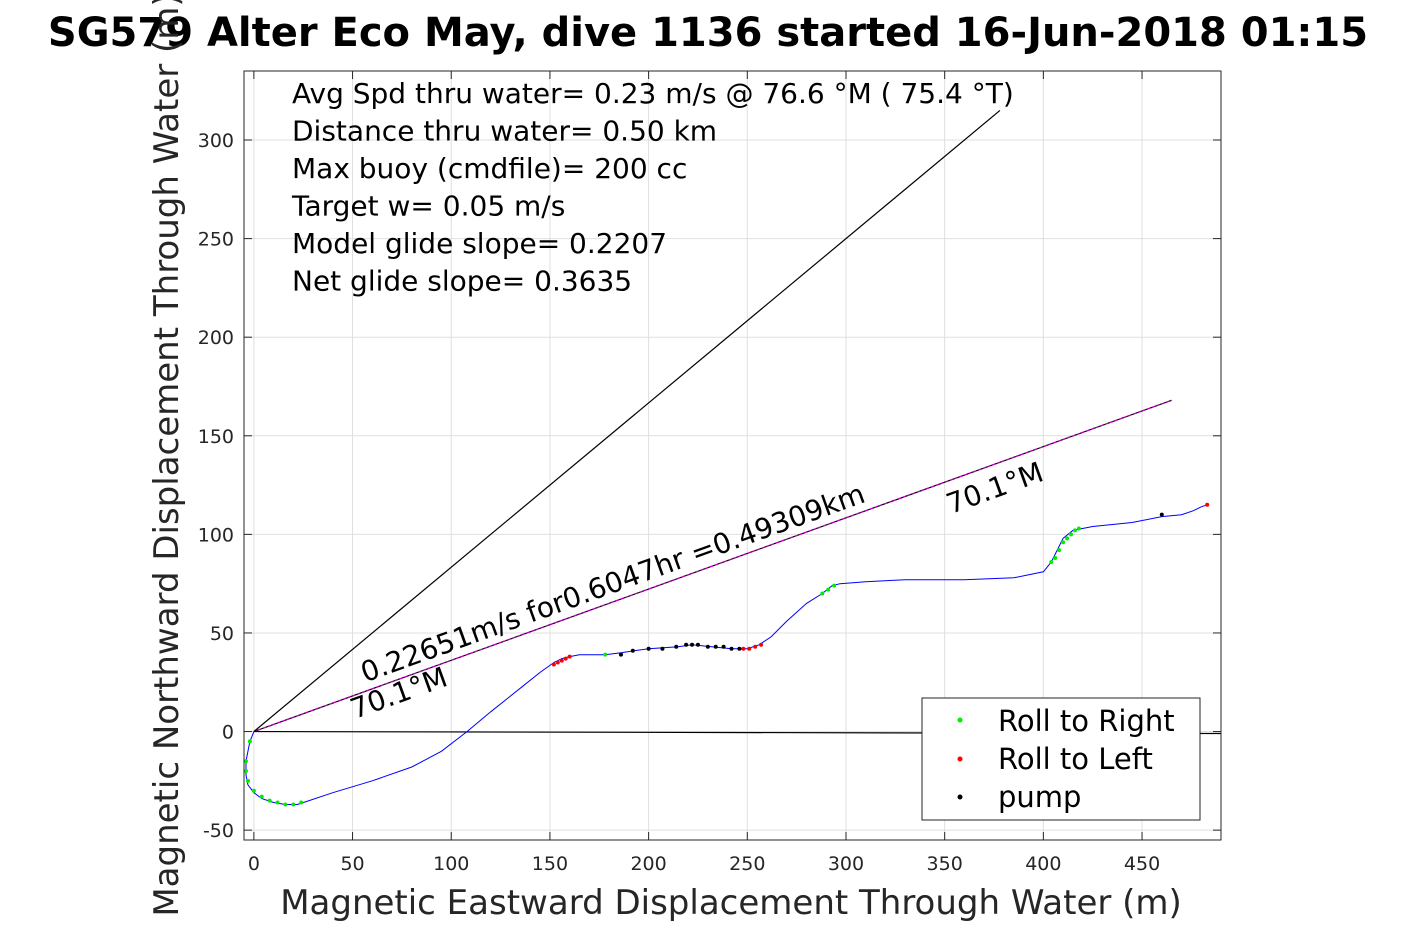  What do you see at coordinates (428, 206) in the screenshot?
I see `info-line: Target w= 0.05 m/s` at bounding box center [428, 206].